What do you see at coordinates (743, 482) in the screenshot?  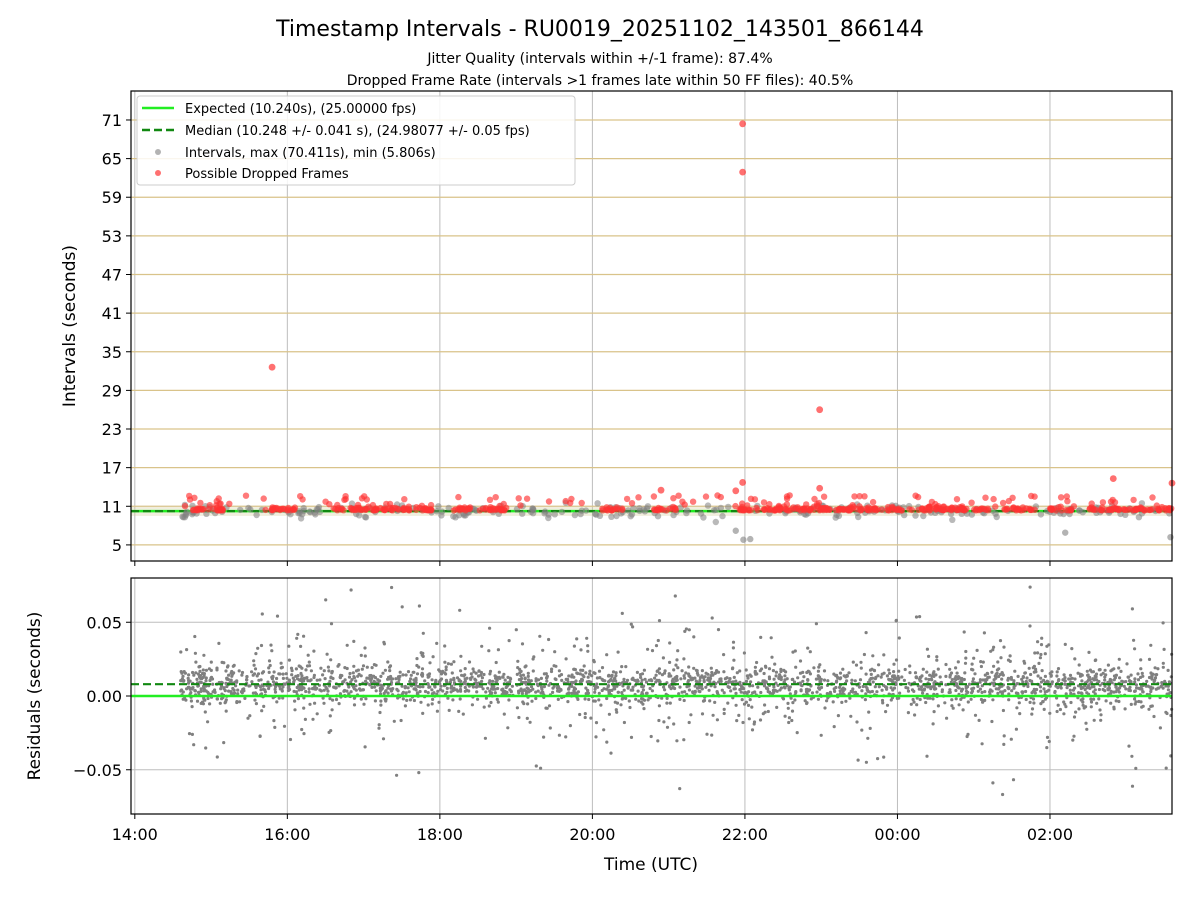 I see `dropped-frame-outlier` at bounding box center [743, 482].